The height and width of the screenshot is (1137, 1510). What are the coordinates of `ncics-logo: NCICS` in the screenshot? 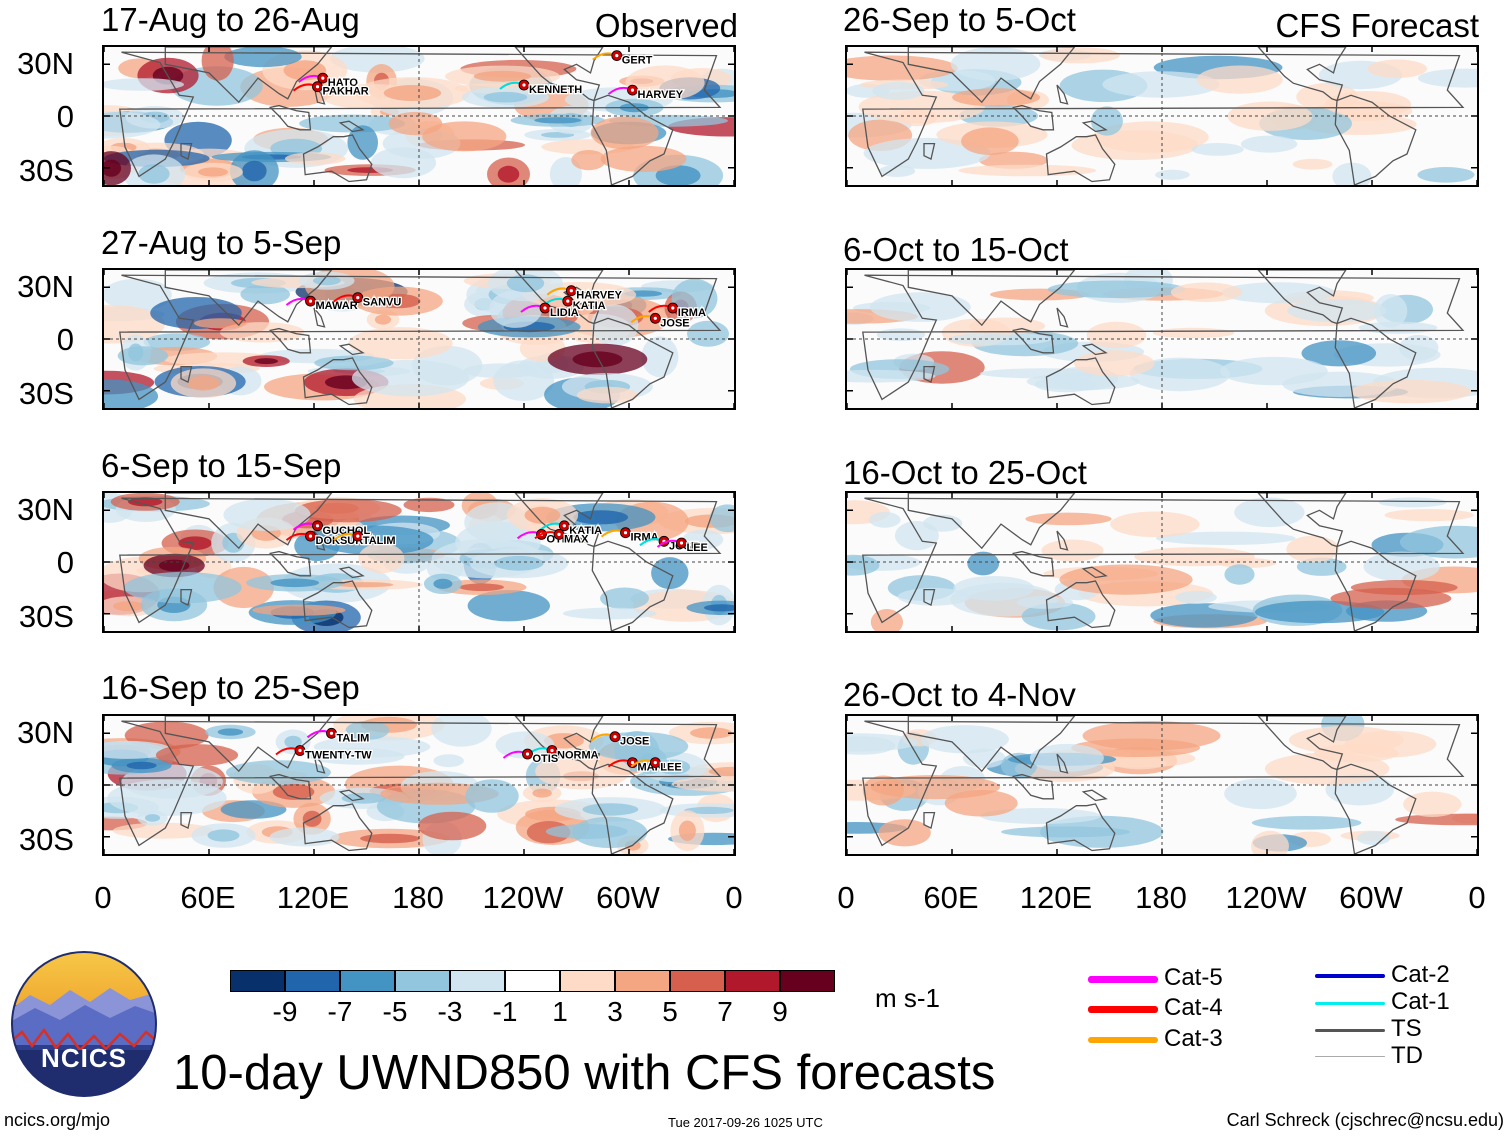 It's located at (84, 1024).